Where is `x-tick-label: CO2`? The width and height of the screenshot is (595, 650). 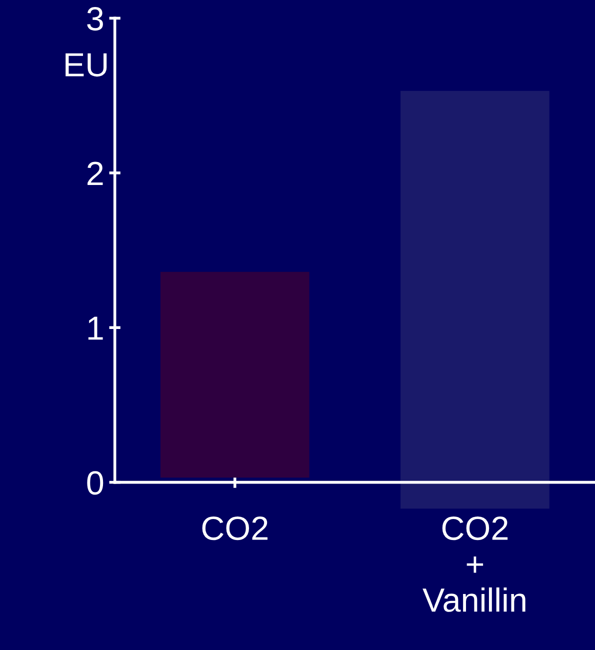 x-tick-label: CO2 is located at coordinates (235, 528).